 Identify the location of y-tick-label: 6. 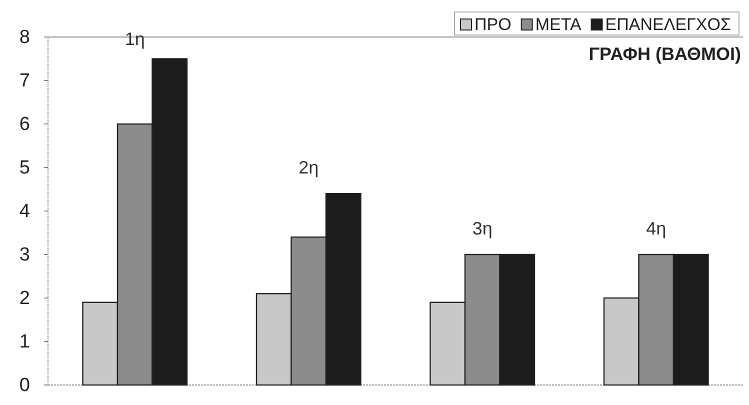
(24, 125).